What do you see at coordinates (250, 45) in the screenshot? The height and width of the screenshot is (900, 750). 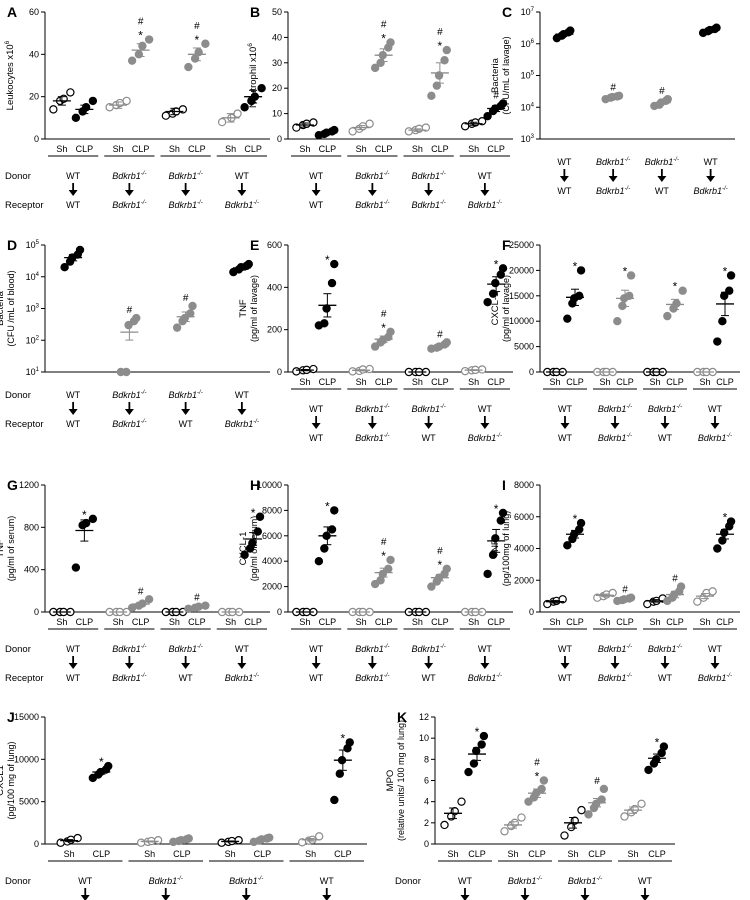 I see `y-label-superscript: 6` at bounding box center [250, 45].